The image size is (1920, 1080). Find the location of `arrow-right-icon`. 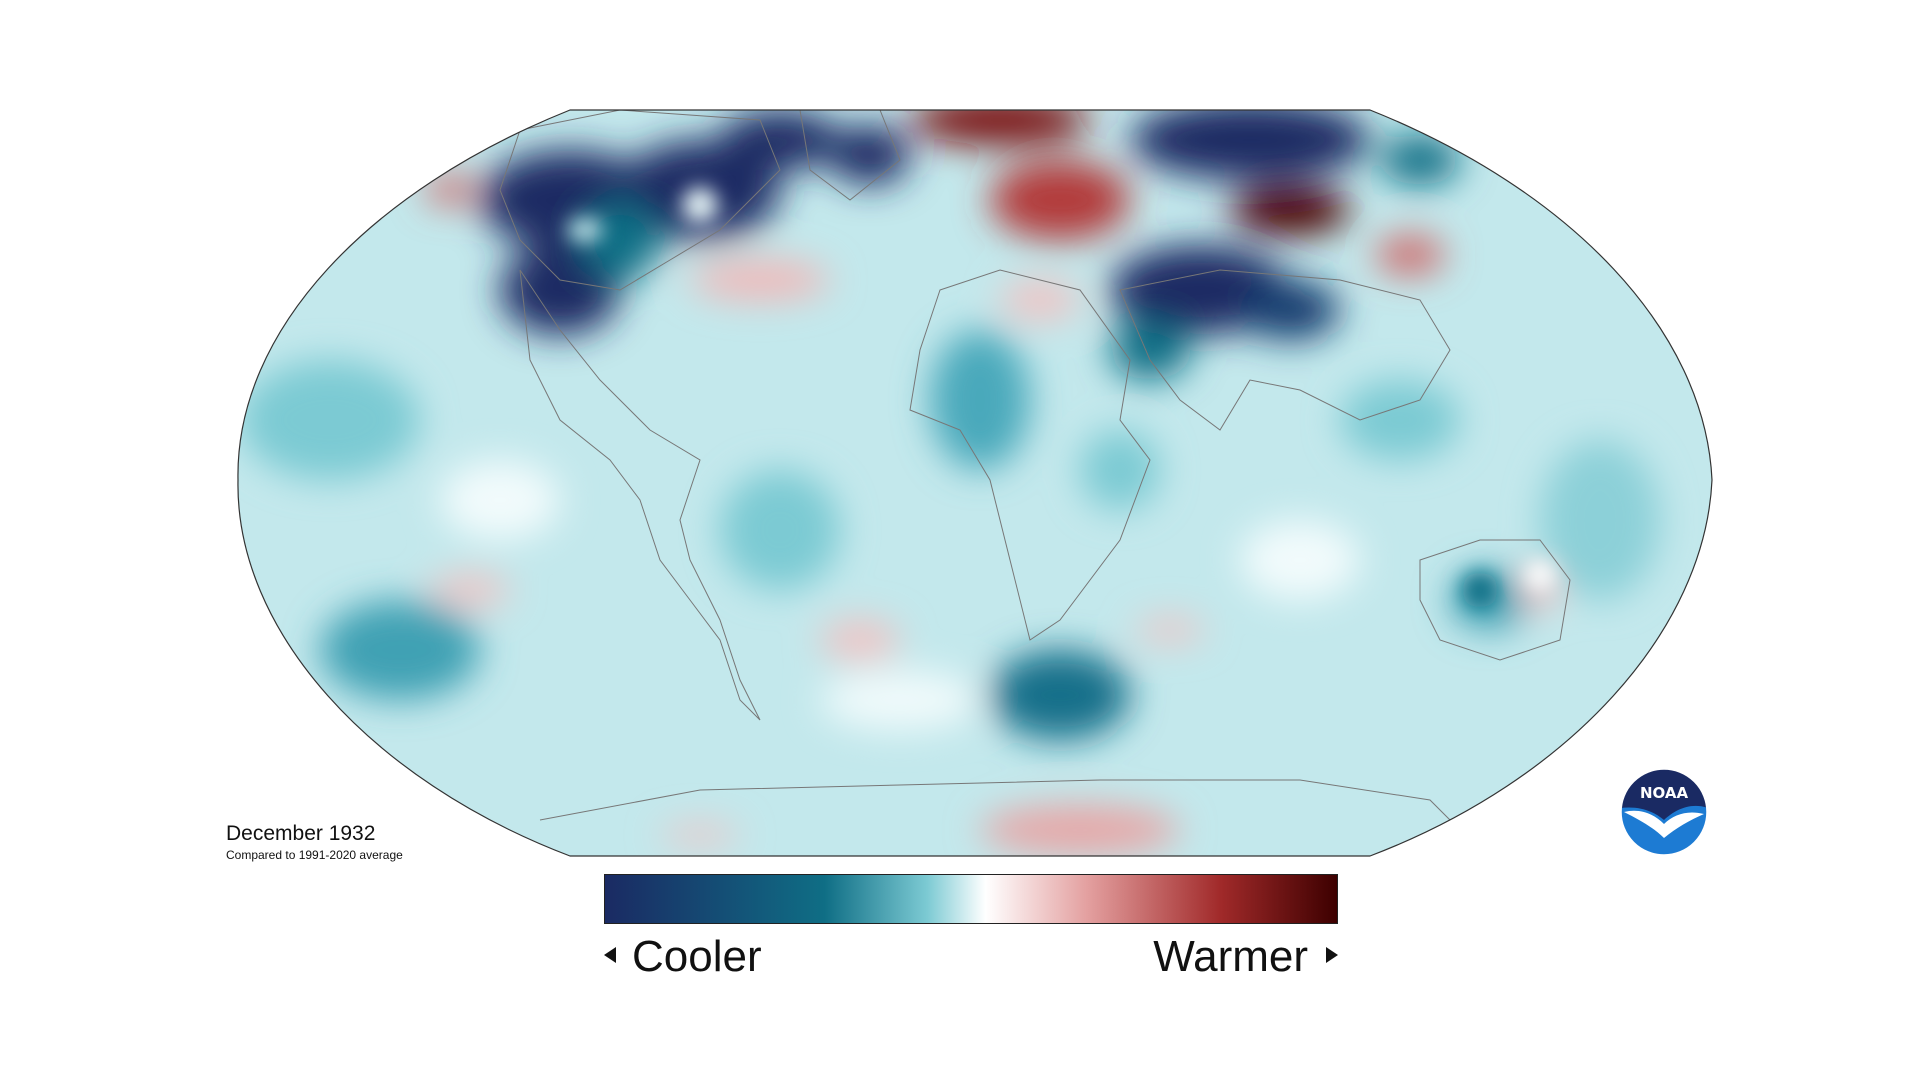

arrow-right-icon is located at coordinates (1332, 955).